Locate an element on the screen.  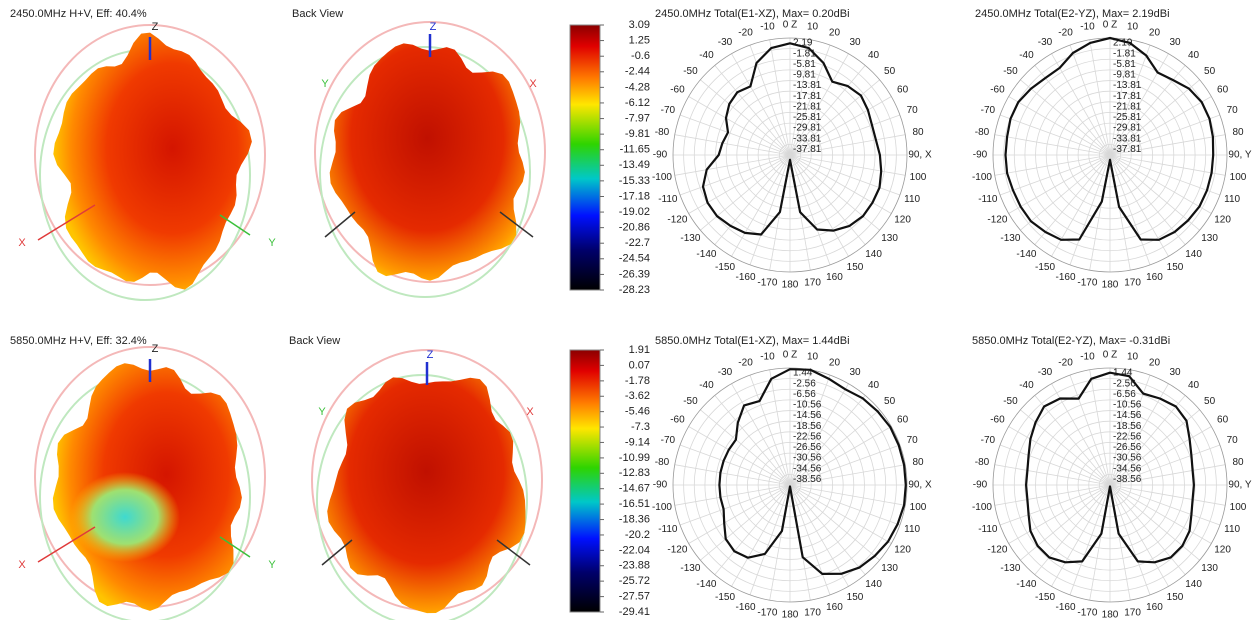
angle-label: 50 is located at coordinates (1210, 401).